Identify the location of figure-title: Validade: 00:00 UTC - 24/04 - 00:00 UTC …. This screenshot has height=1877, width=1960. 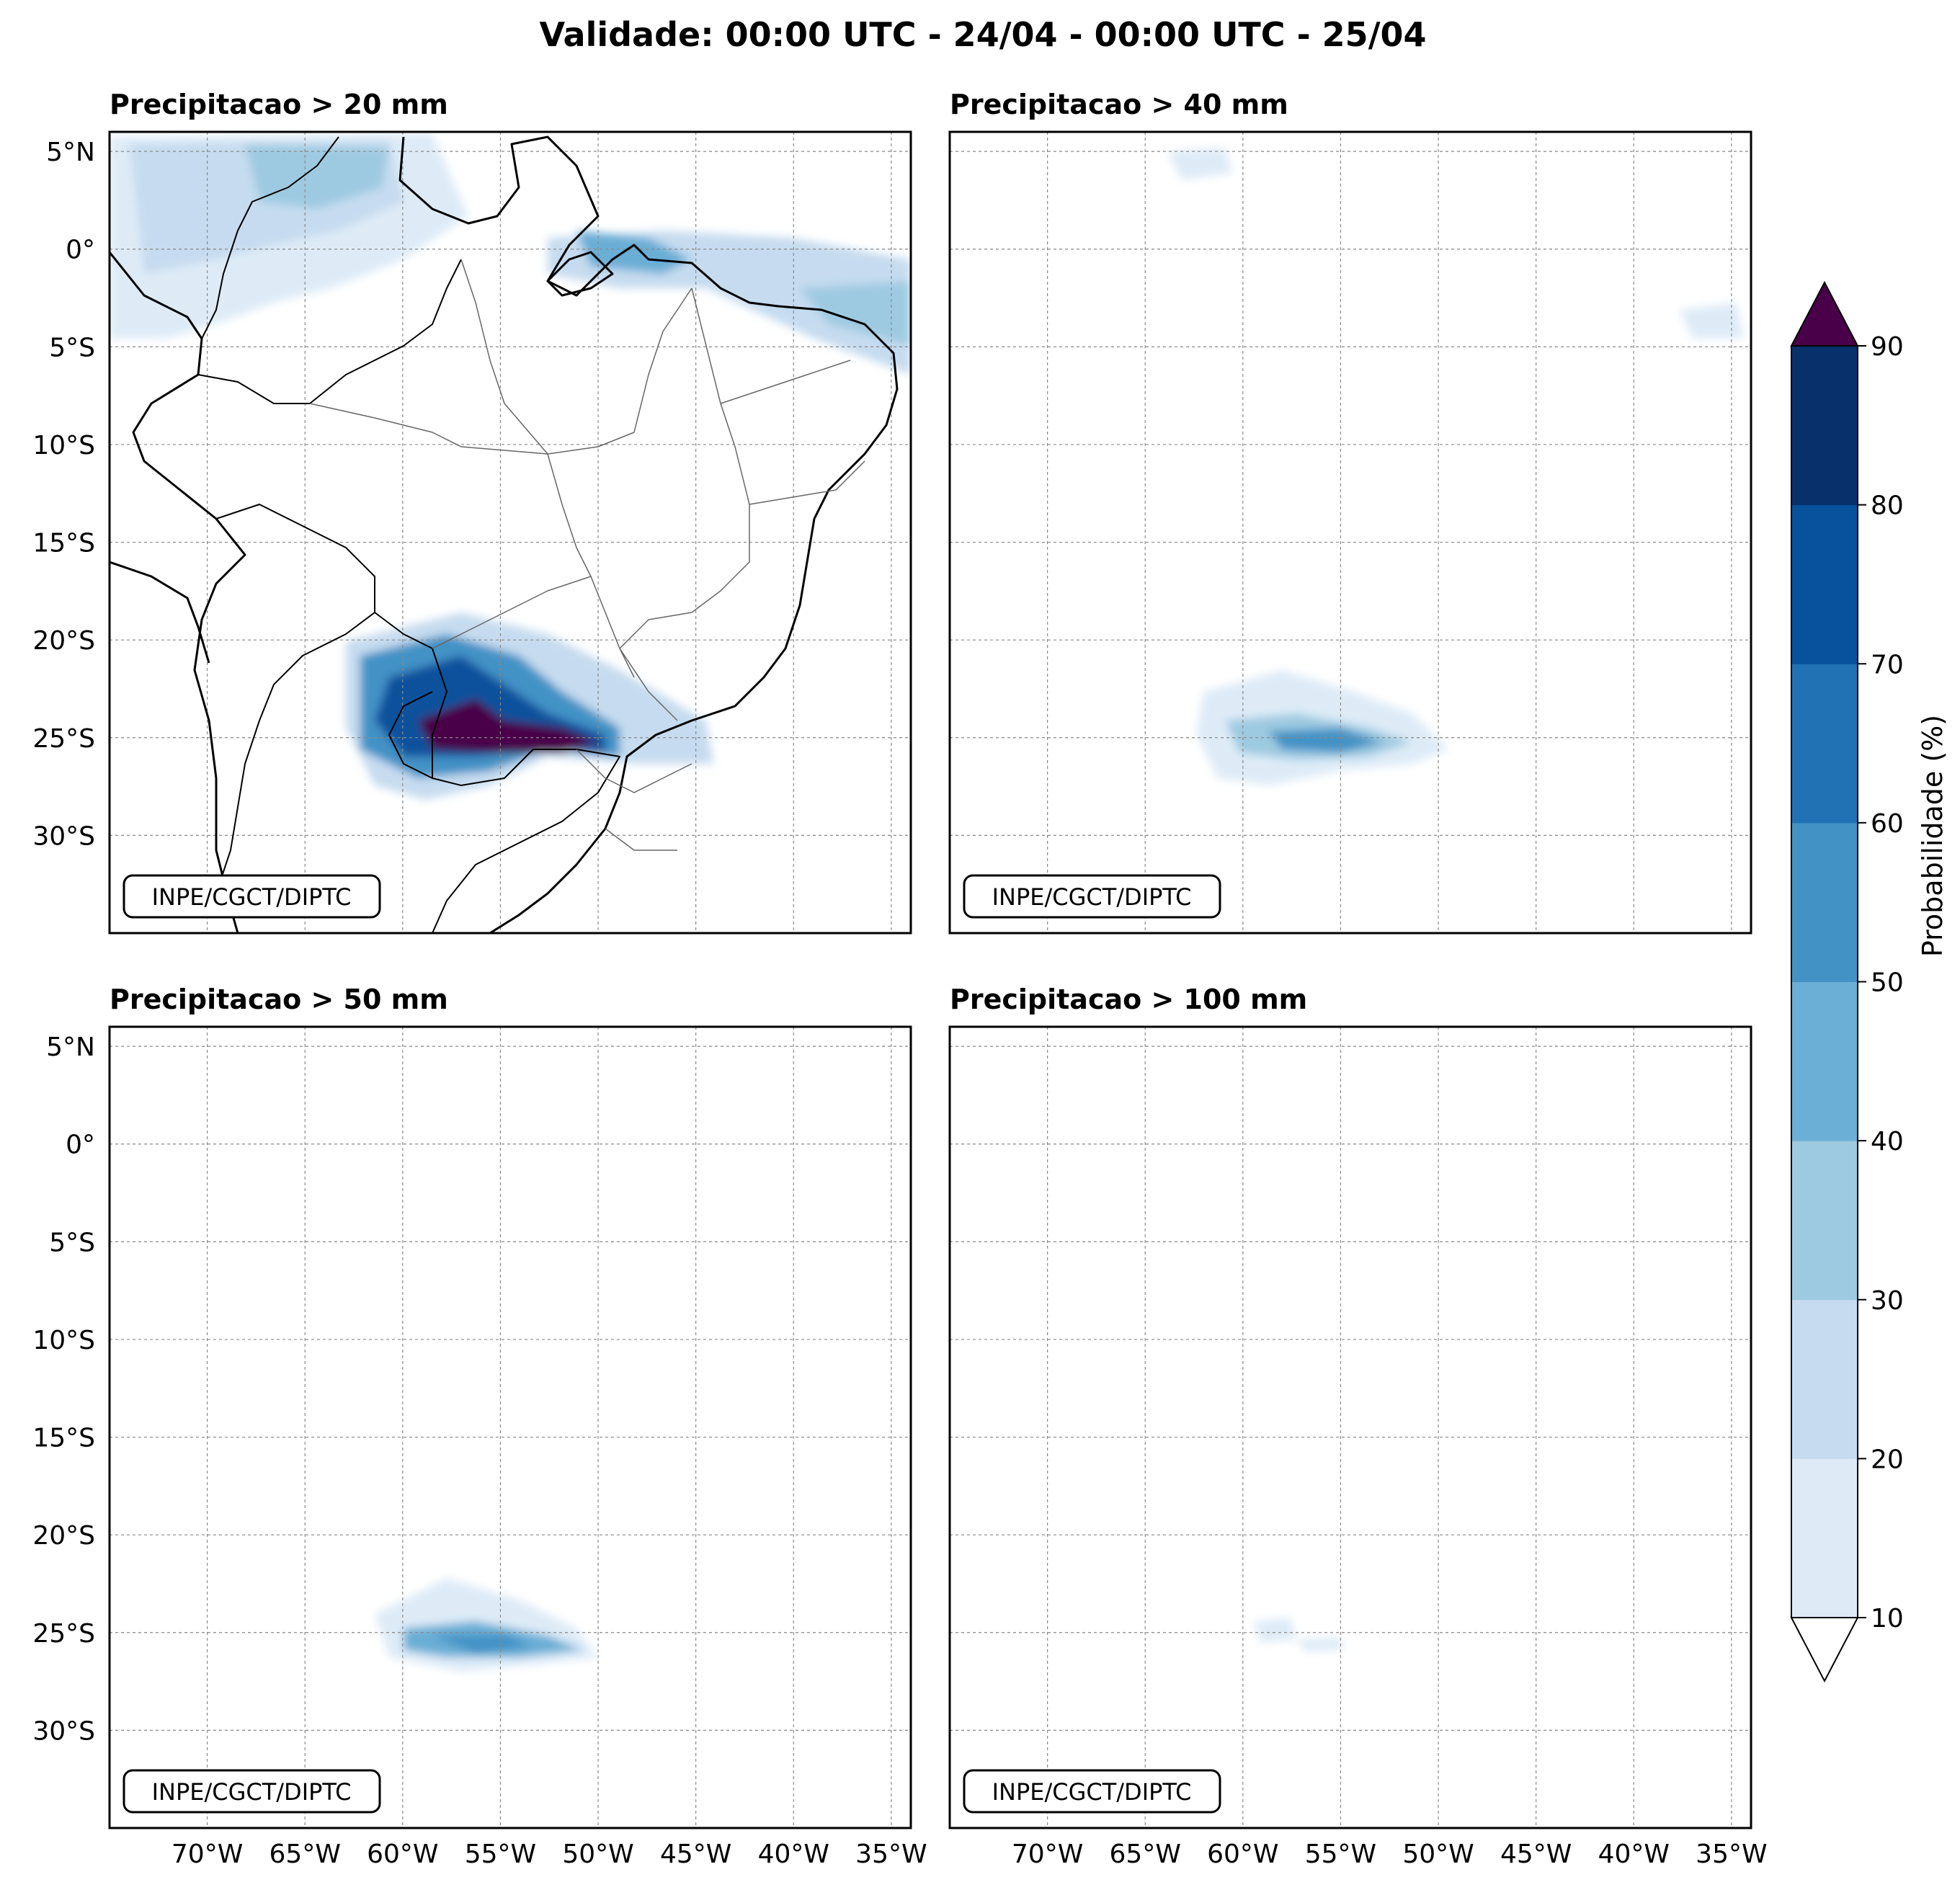
(982, 35).